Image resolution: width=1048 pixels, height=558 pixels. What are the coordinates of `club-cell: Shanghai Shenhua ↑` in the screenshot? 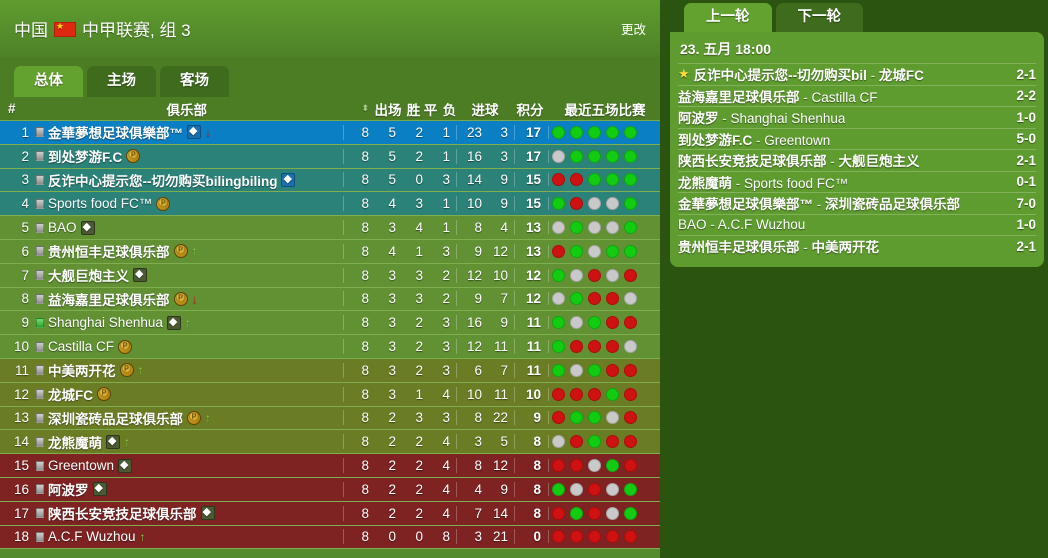 It's located at (188, 322).